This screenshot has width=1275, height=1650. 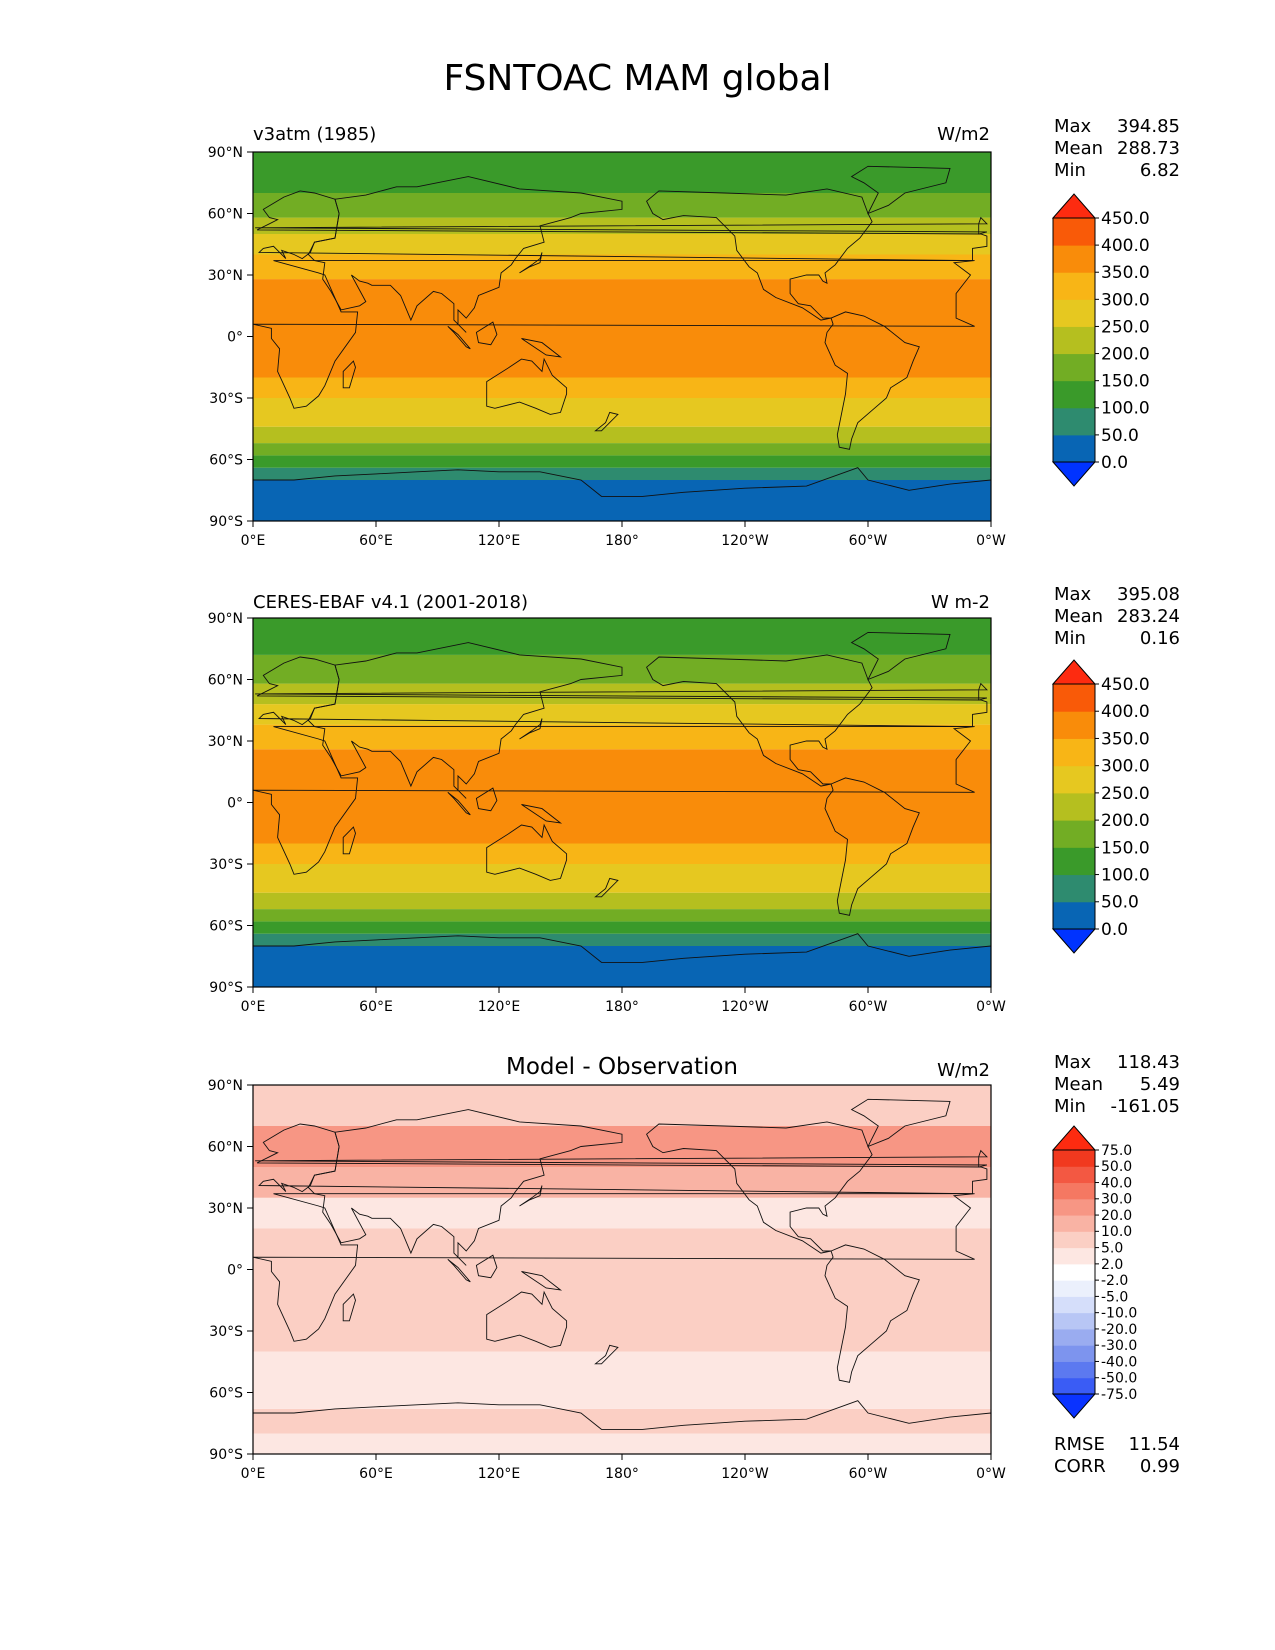 I want to click on colorbar-tick-label: -75.0, so click(x=1119, y=1395).